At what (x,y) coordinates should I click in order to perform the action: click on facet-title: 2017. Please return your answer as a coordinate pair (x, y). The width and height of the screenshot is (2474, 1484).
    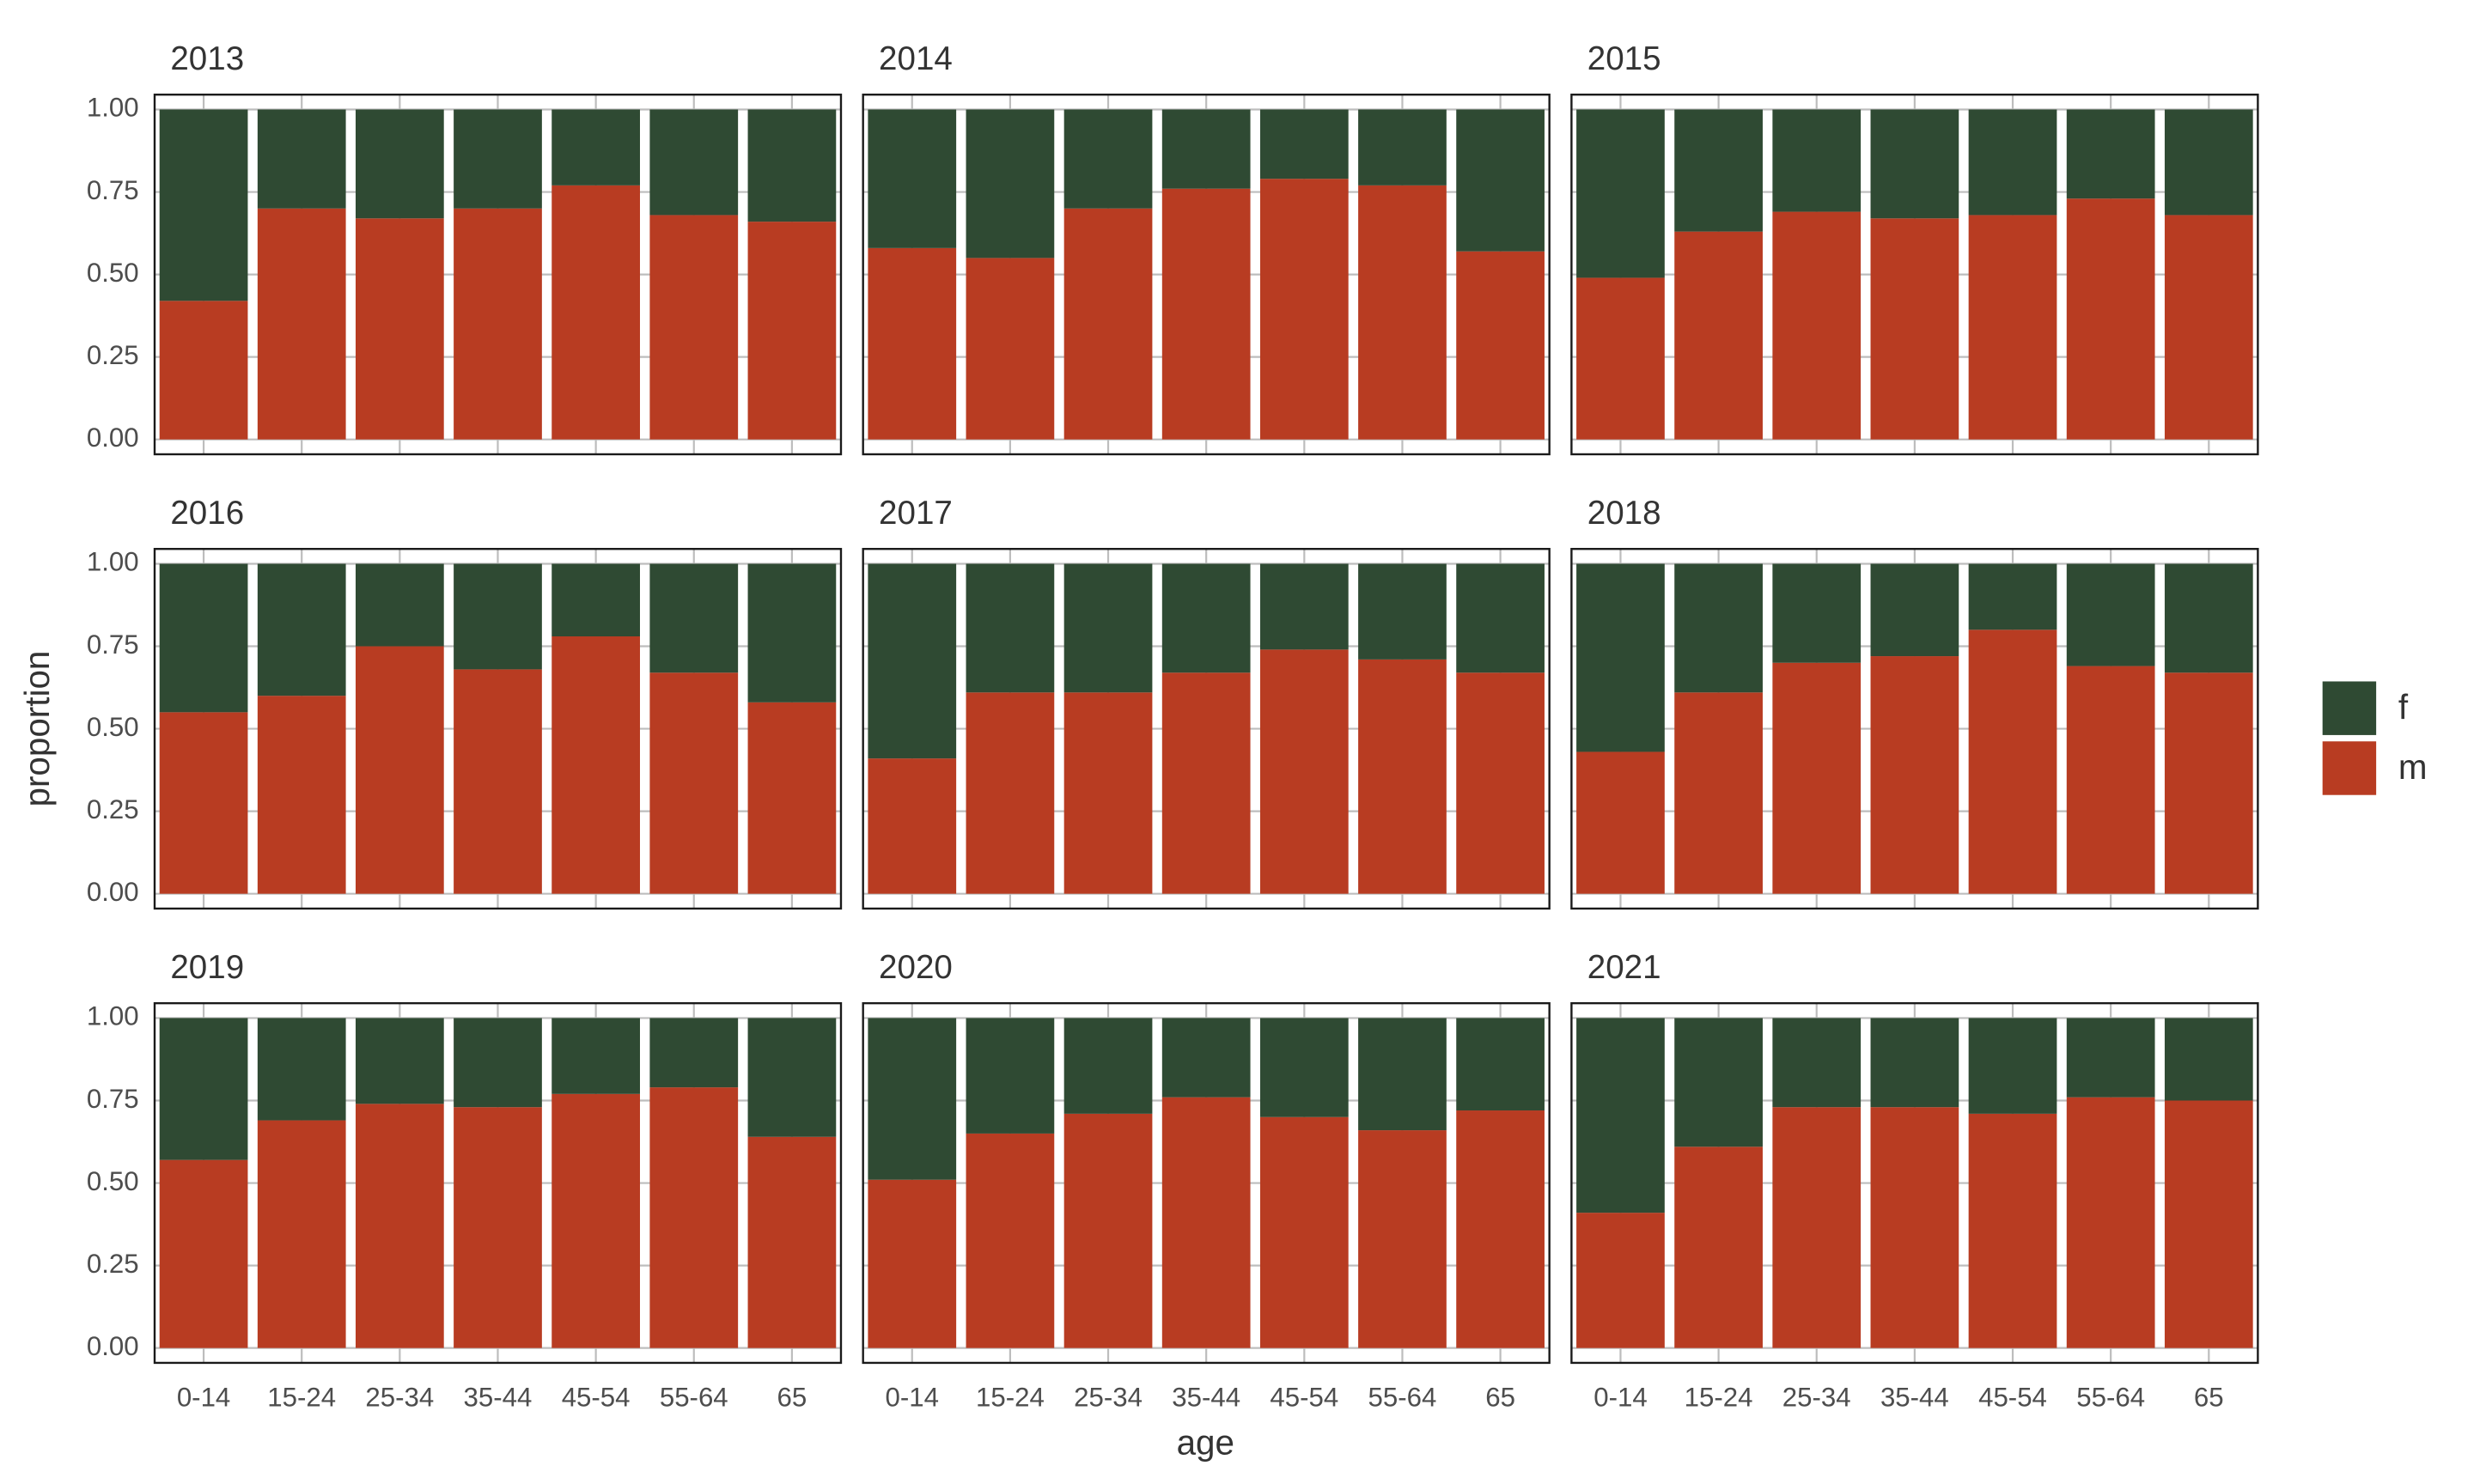
    Looking at the image, I should click on (916, 513).